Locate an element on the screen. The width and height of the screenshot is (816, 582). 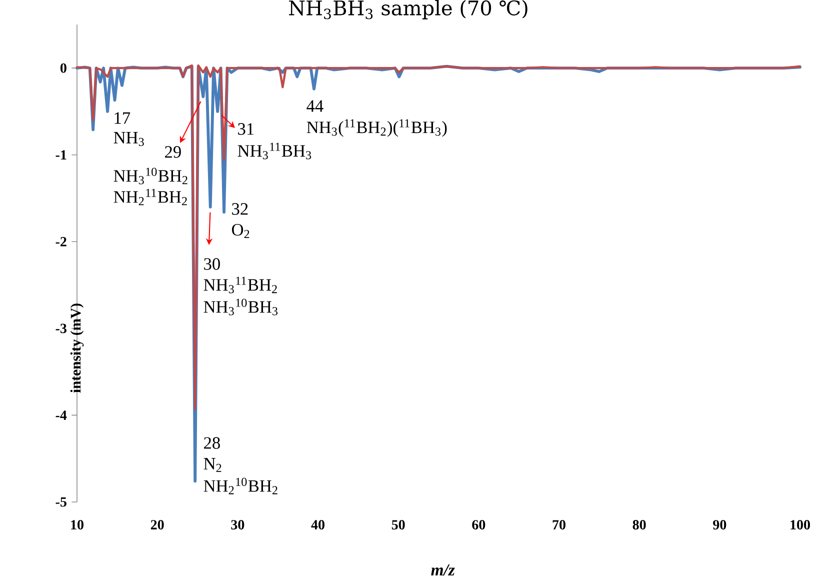
annotation: 44 is located at coordinates (315, 106).